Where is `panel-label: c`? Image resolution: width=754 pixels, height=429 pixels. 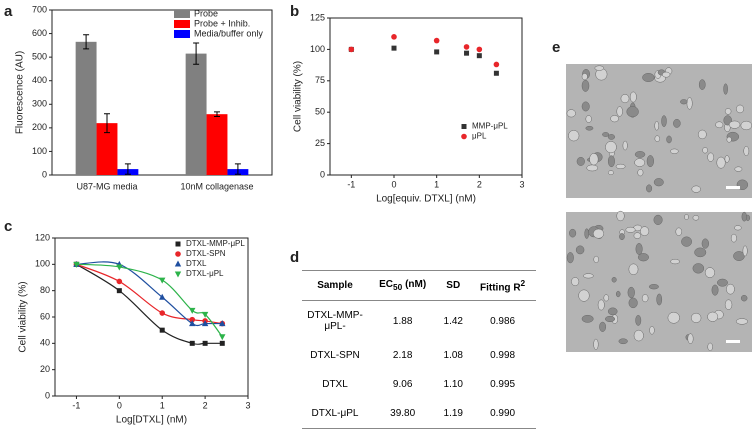
panel-label: c is located at coordinates (8, 226).